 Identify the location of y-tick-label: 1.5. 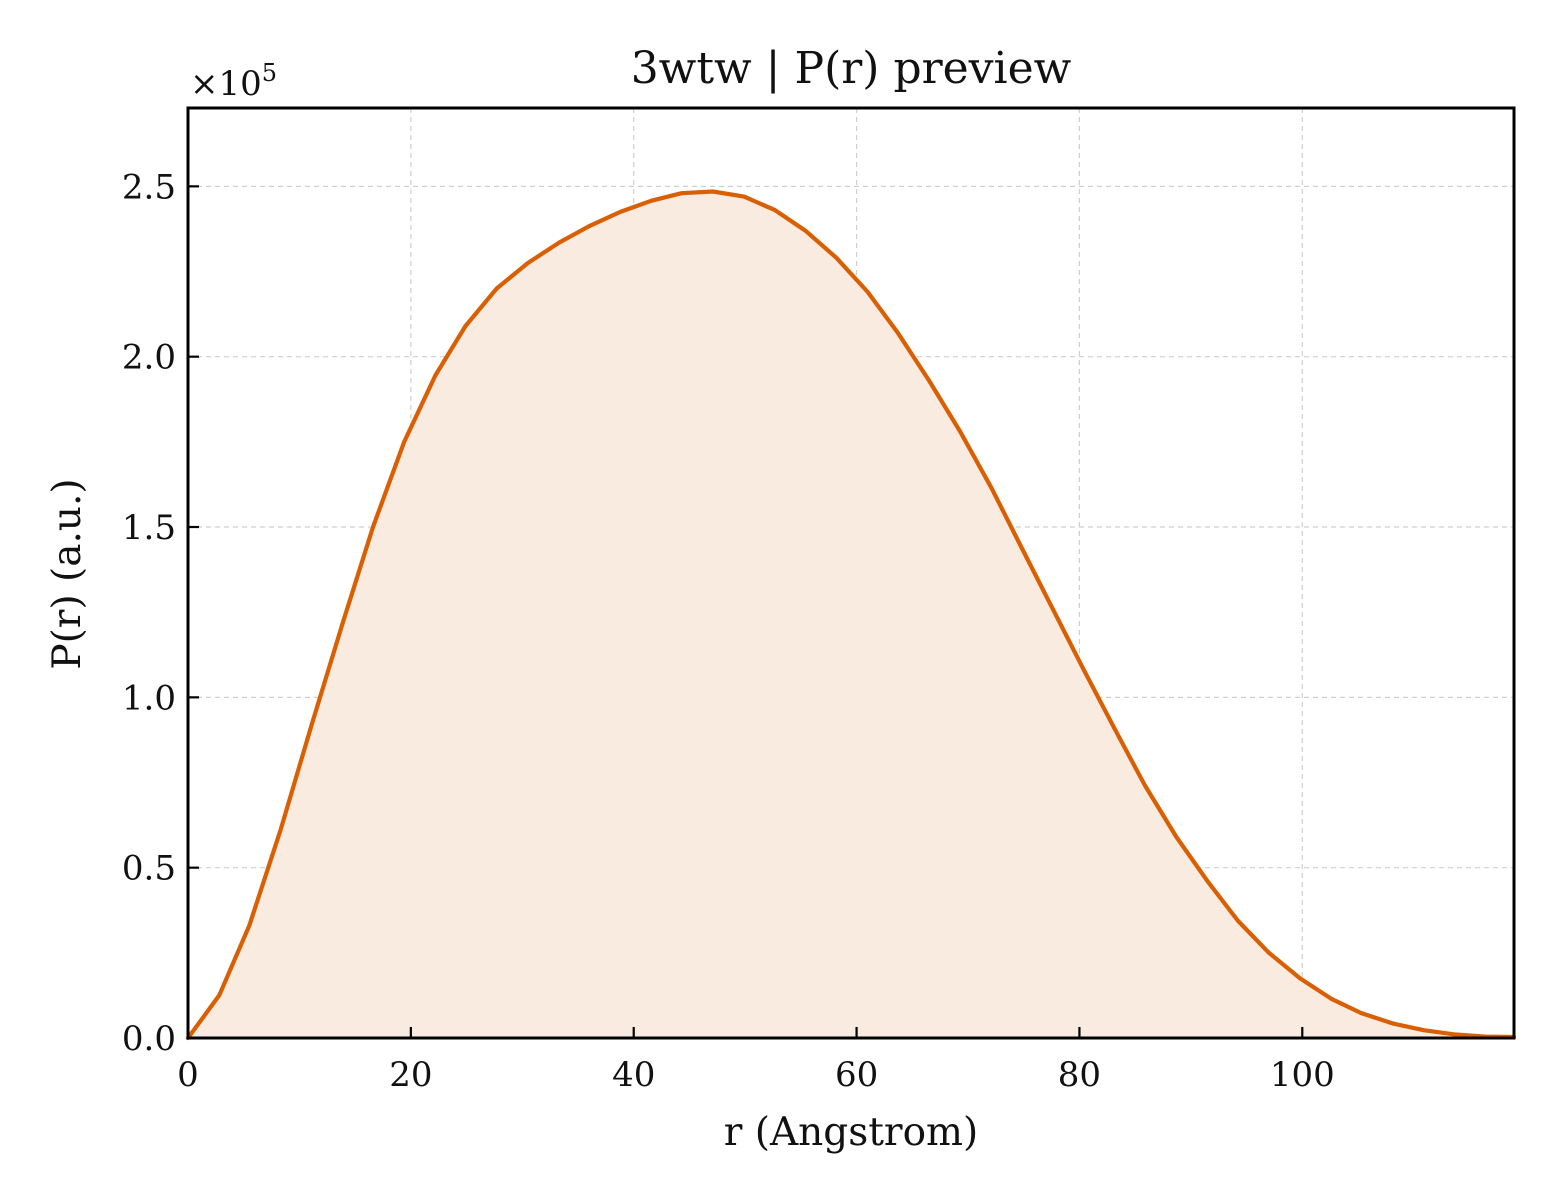
(149, 528).